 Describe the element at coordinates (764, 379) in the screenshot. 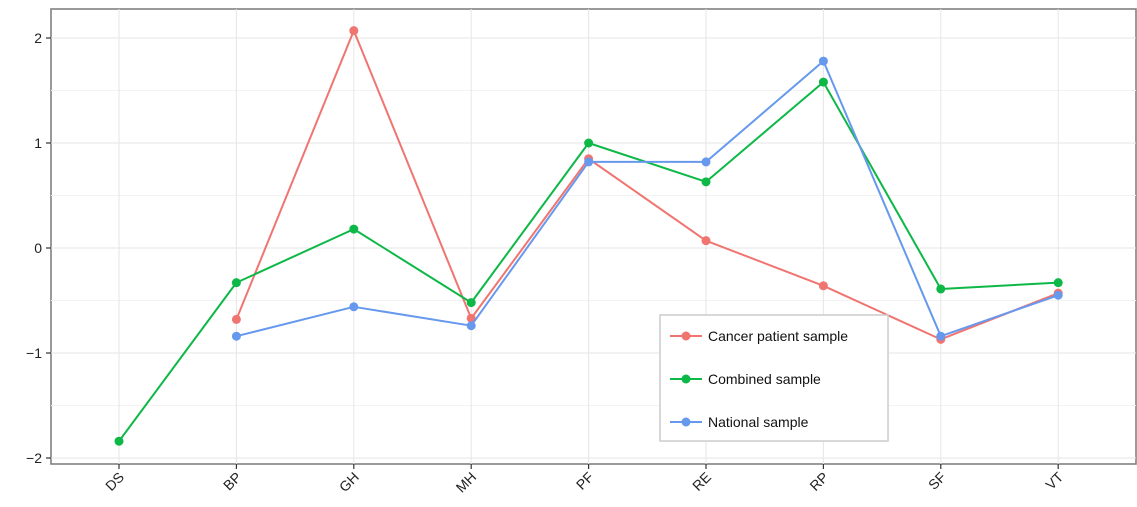

I see `legend-label-combined-sample: Combined sample` at that location.